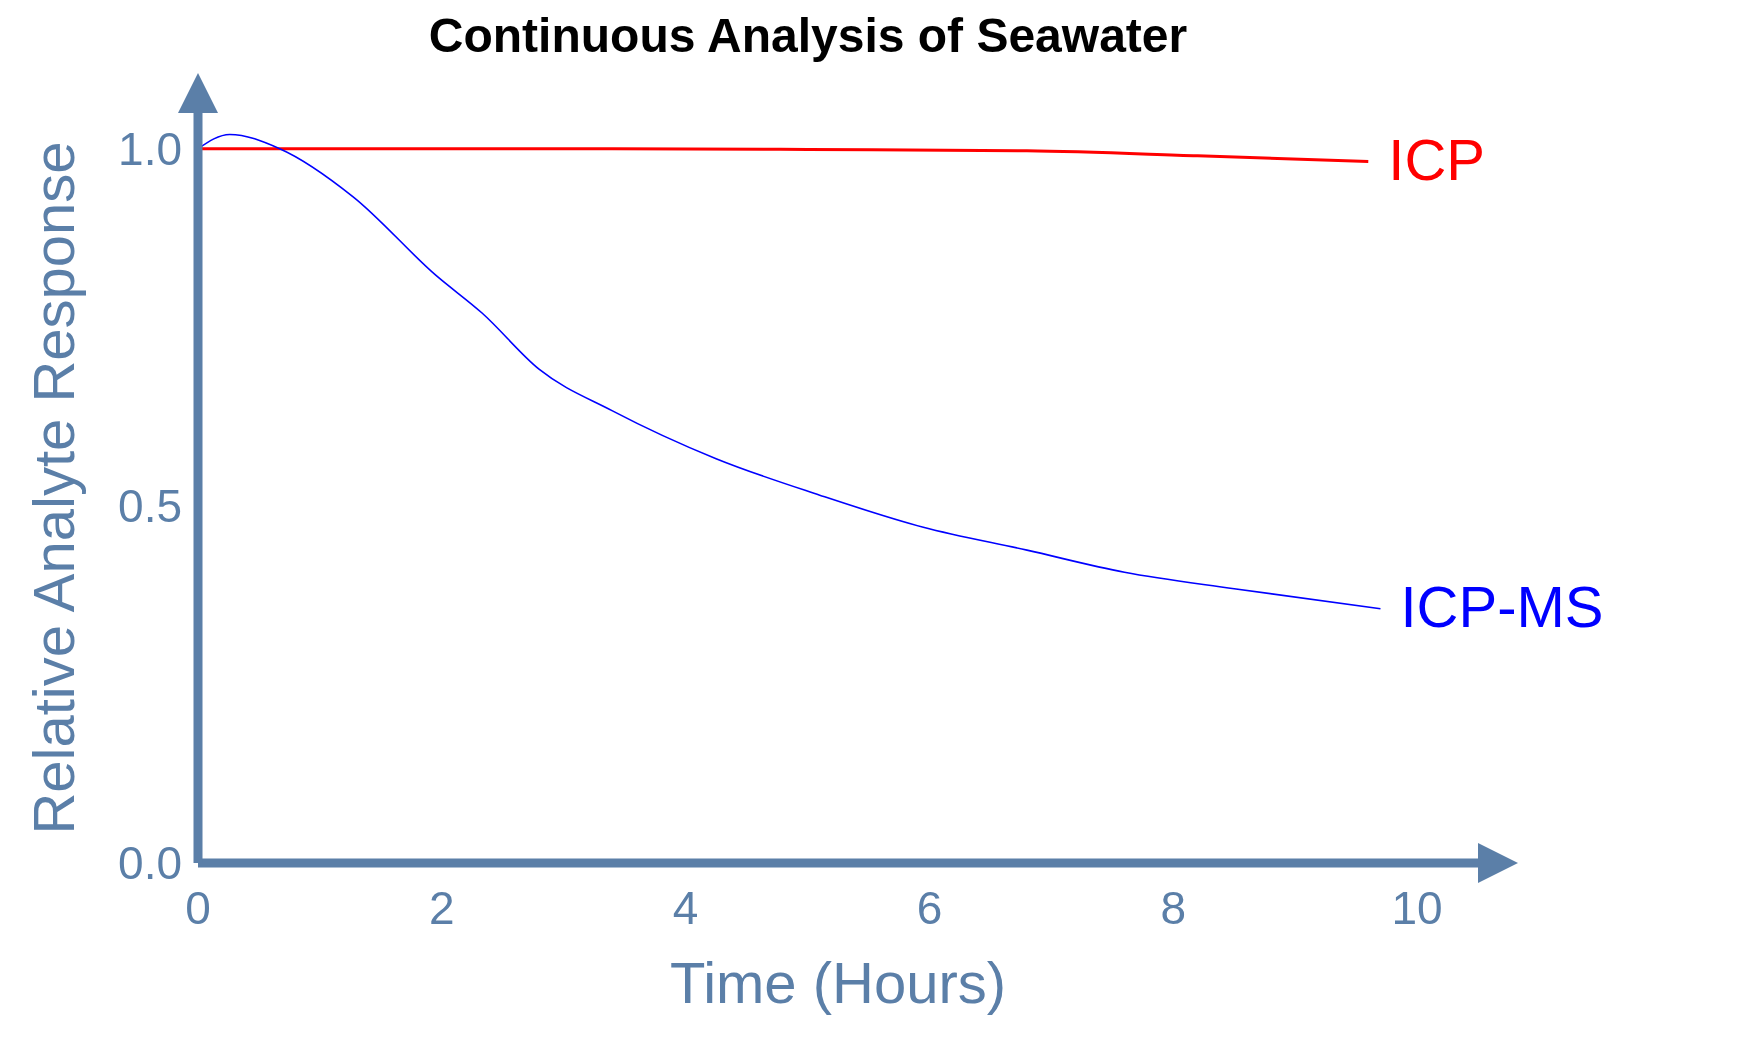  I want to click on x-tick-label: 8, so click(1173, 907).